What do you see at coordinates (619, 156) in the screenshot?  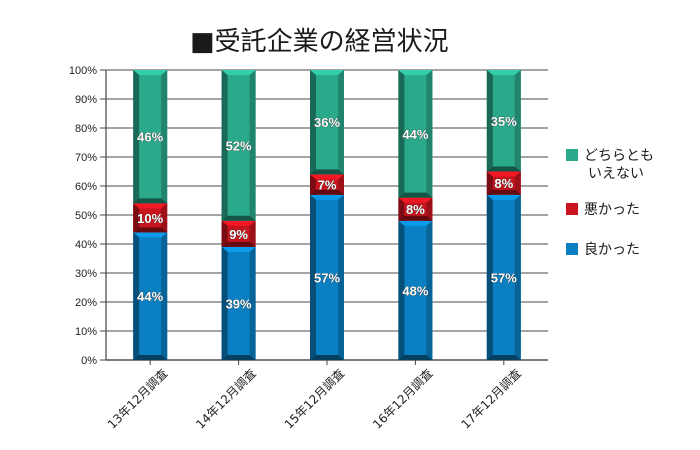 I see `legend-label: どちらとも` at bounding box center [619, 156].